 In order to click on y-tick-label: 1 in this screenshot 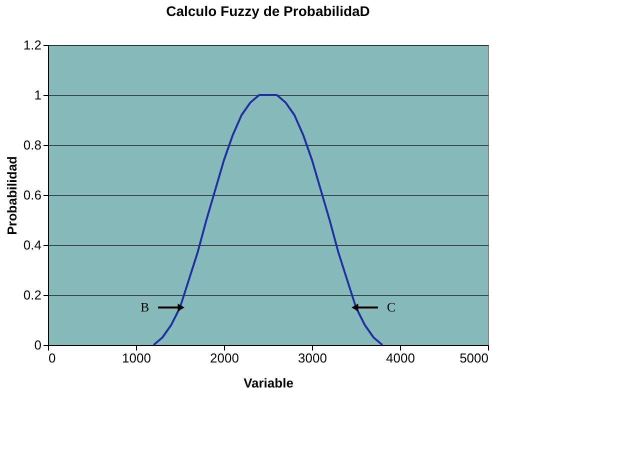, I will do `click(38, 95)`.